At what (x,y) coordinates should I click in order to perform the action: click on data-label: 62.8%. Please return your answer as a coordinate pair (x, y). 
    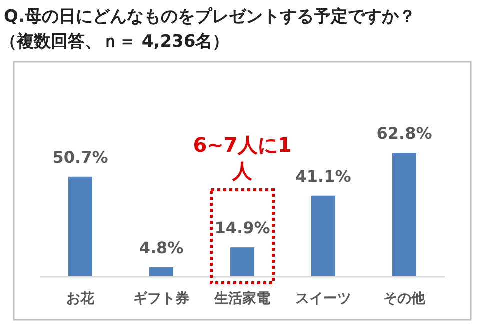
    Looking at the image, I should click on (404, 133).